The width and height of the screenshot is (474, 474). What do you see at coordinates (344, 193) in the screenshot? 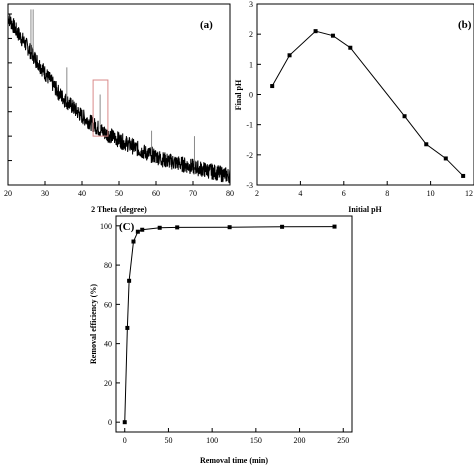
I see `panel-b-x-tick-label: 6` at bounding box center [344, 193].